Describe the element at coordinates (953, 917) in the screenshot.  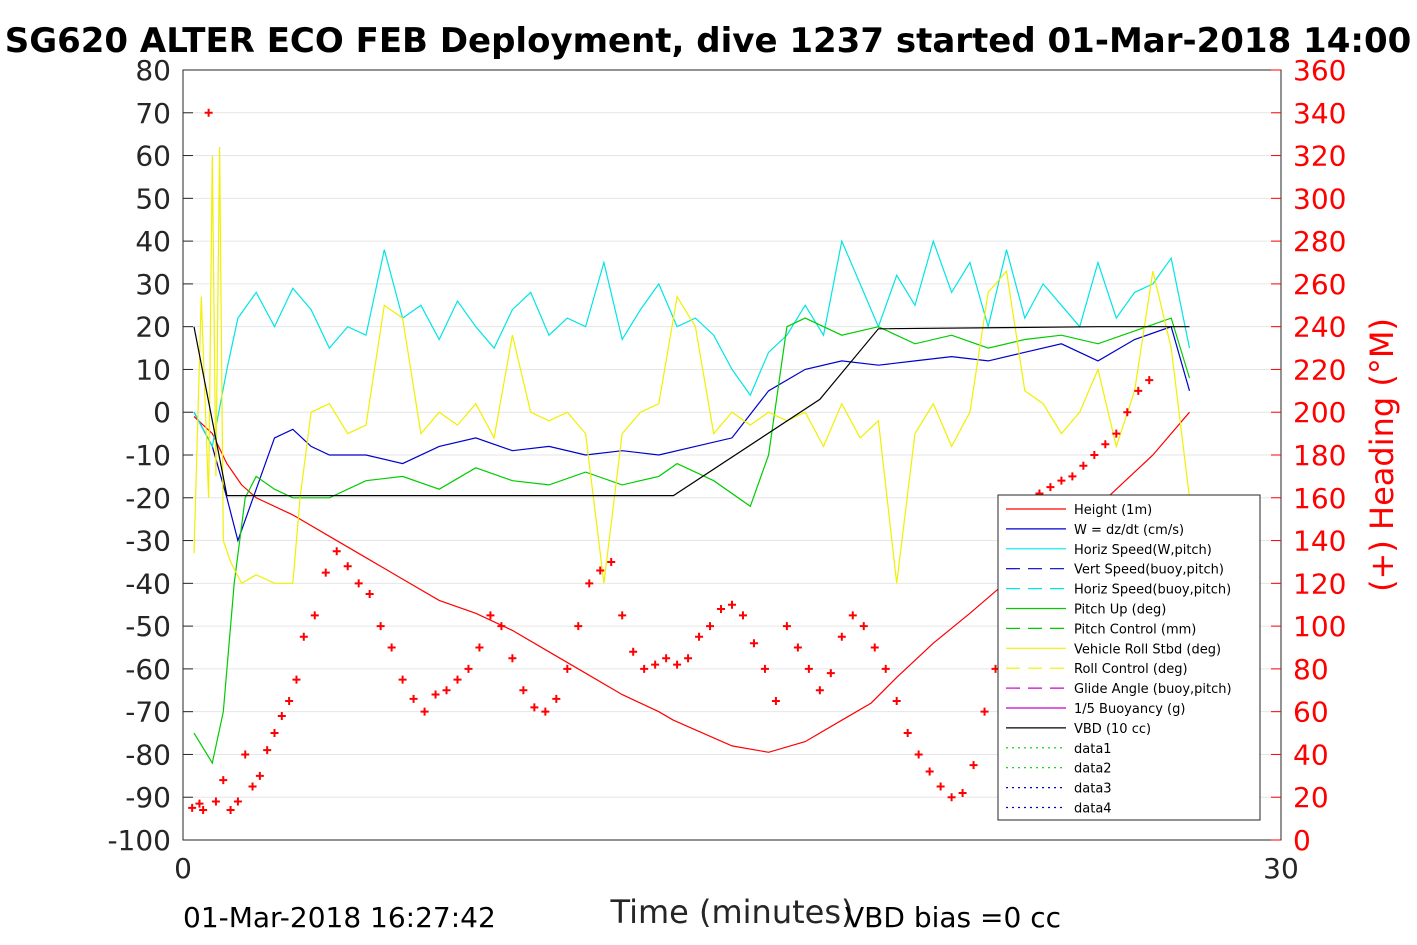
I see `footer-vbd-bias: VBD bias =0 cc` at that location.